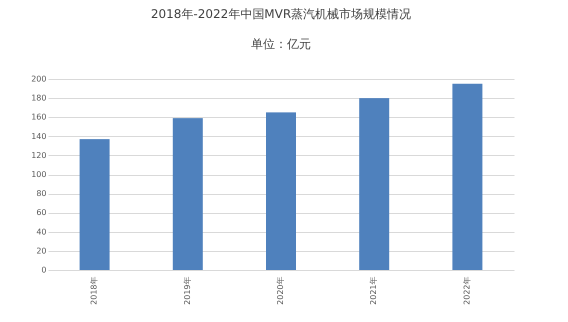 The image size is (568, 322). Describe the element at coordinates (41, 213) in the screenshot. I see `y-tick-label: 60` at that location.